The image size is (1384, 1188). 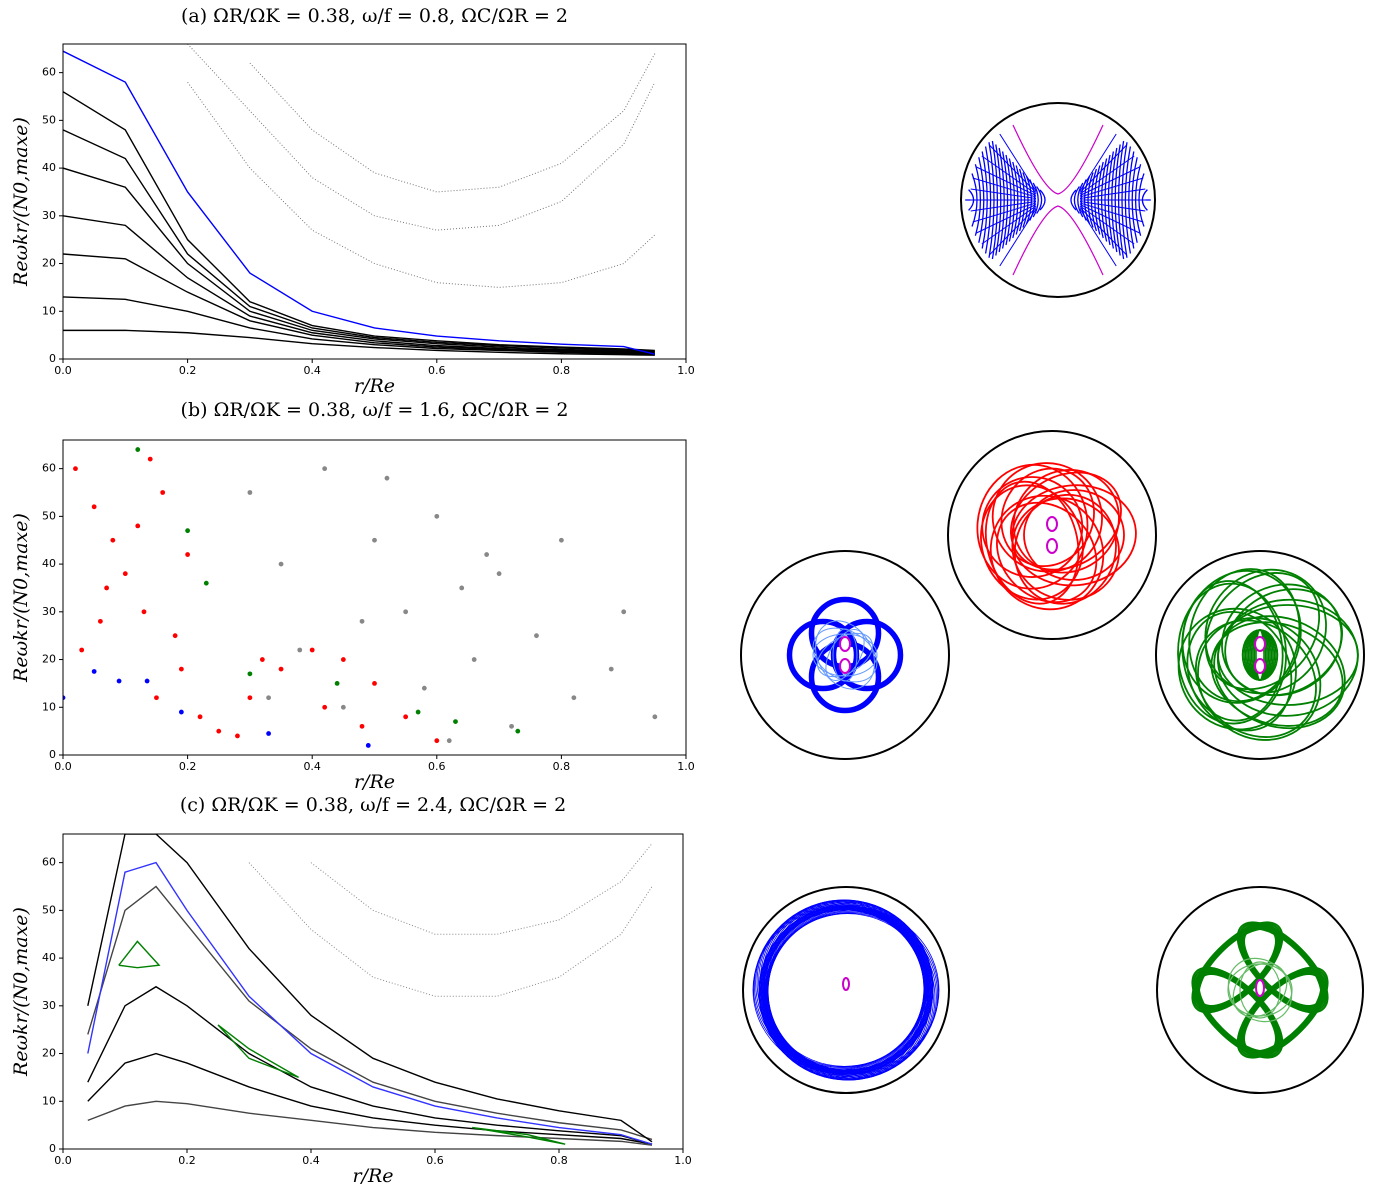 I want to click on plot-area, so click(x=360, y=597).